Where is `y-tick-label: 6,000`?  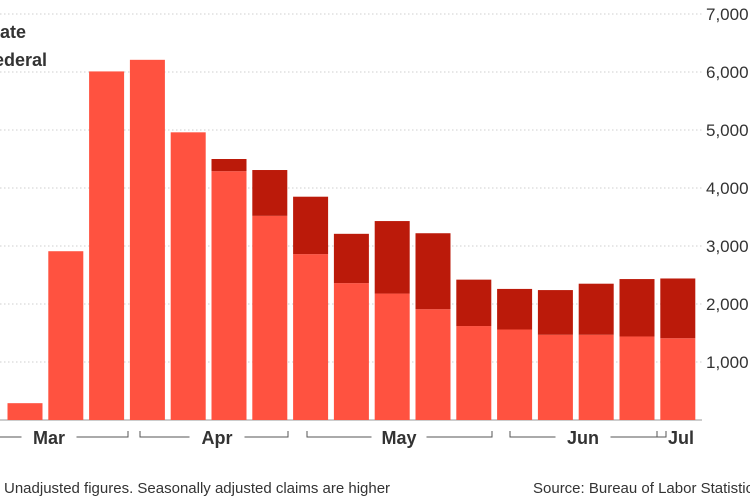
y-tick-label: 6,000 is located at coordinates (727, 72).